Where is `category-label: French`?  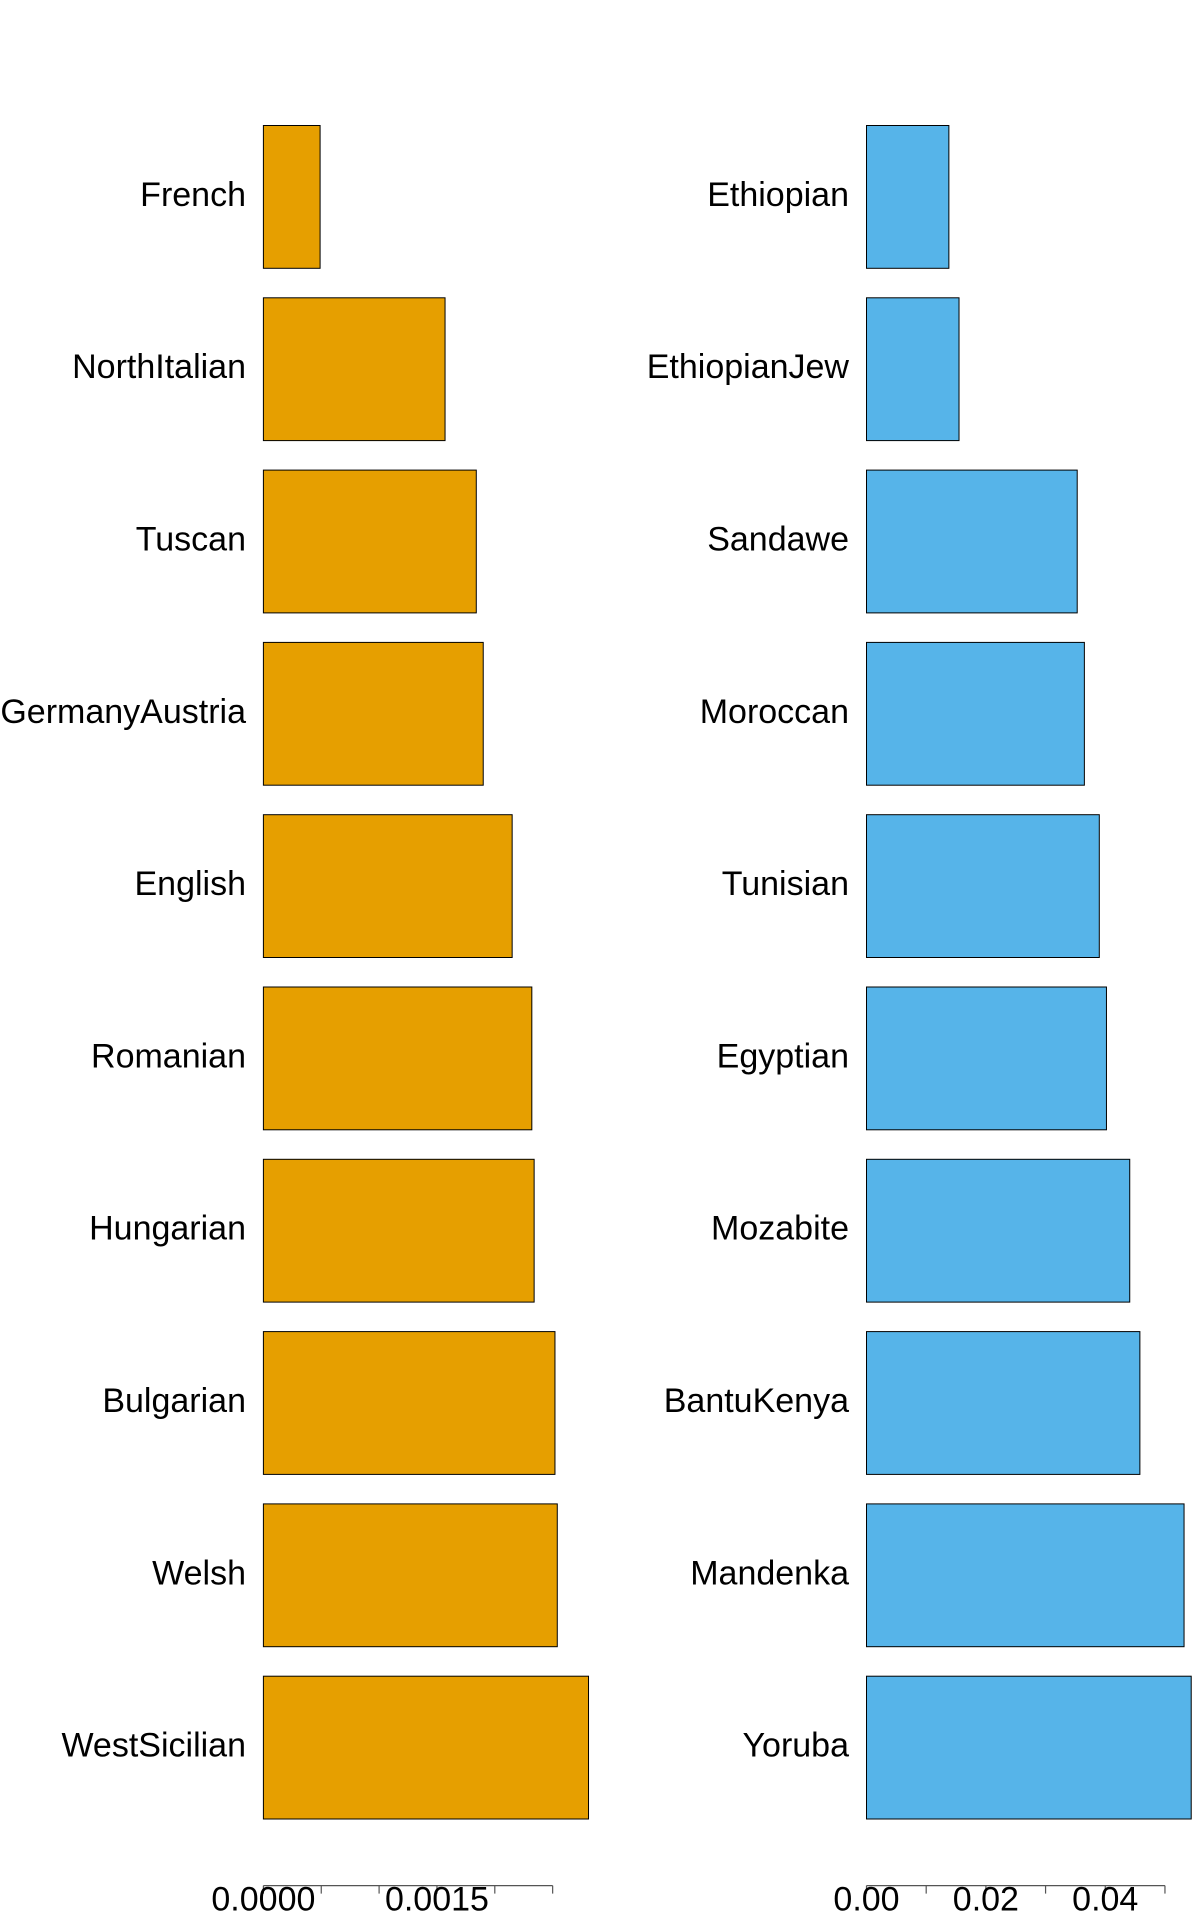
category-label: French is located at coordinates (193, 195).